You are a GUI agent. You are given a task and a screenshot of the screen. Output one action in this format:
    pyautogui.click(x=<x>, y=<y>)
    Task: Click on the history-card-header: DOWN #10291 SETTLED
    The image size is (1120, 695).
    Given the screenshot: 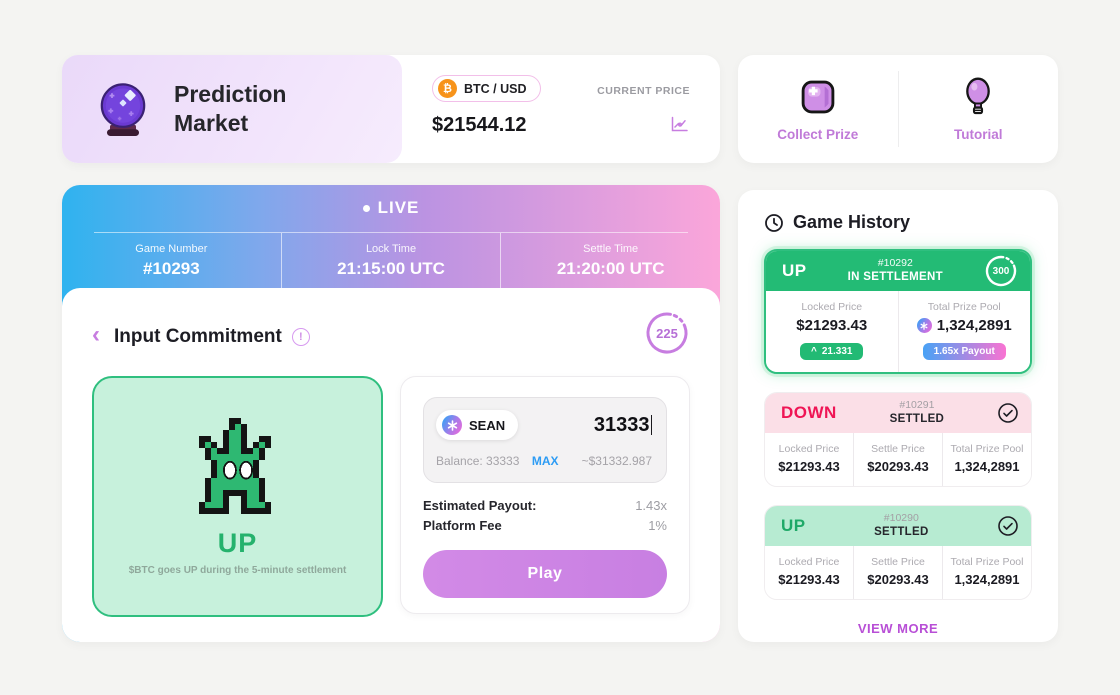 What is the action you would take?
    pyautogui.click(x=898, y=413)
    